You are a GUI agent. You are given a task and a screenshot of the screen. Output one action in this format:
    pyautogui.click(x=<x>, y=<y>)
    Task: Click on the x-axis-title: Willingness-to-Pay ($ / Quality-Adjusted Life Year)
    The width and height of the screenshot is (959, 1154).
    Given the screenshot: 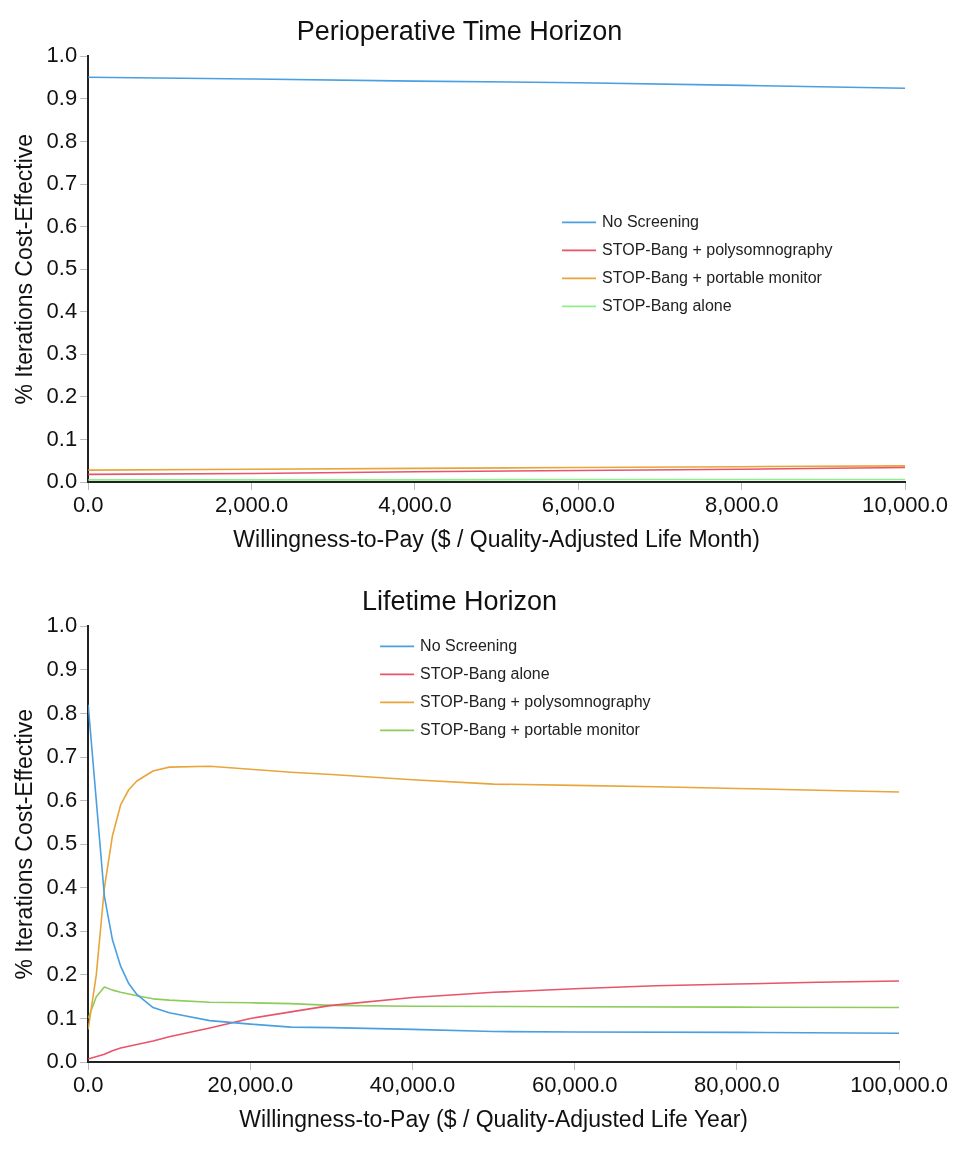 What is the action you would take?
    pyautogui.click(x=494, y=1118)
    